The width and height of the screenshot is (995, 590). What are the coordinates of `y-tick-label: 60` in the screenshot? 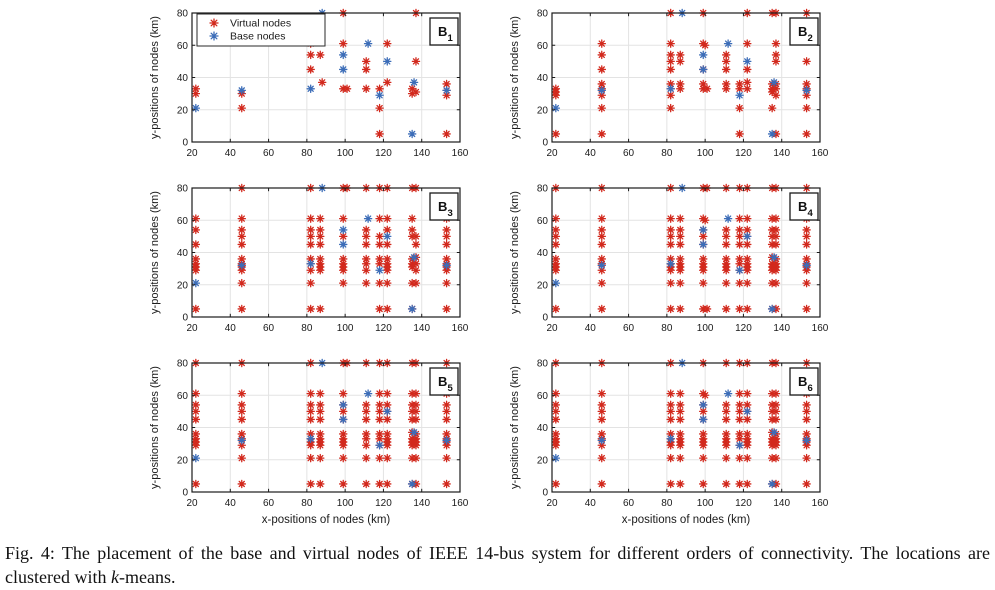 It's located at (183, 221).